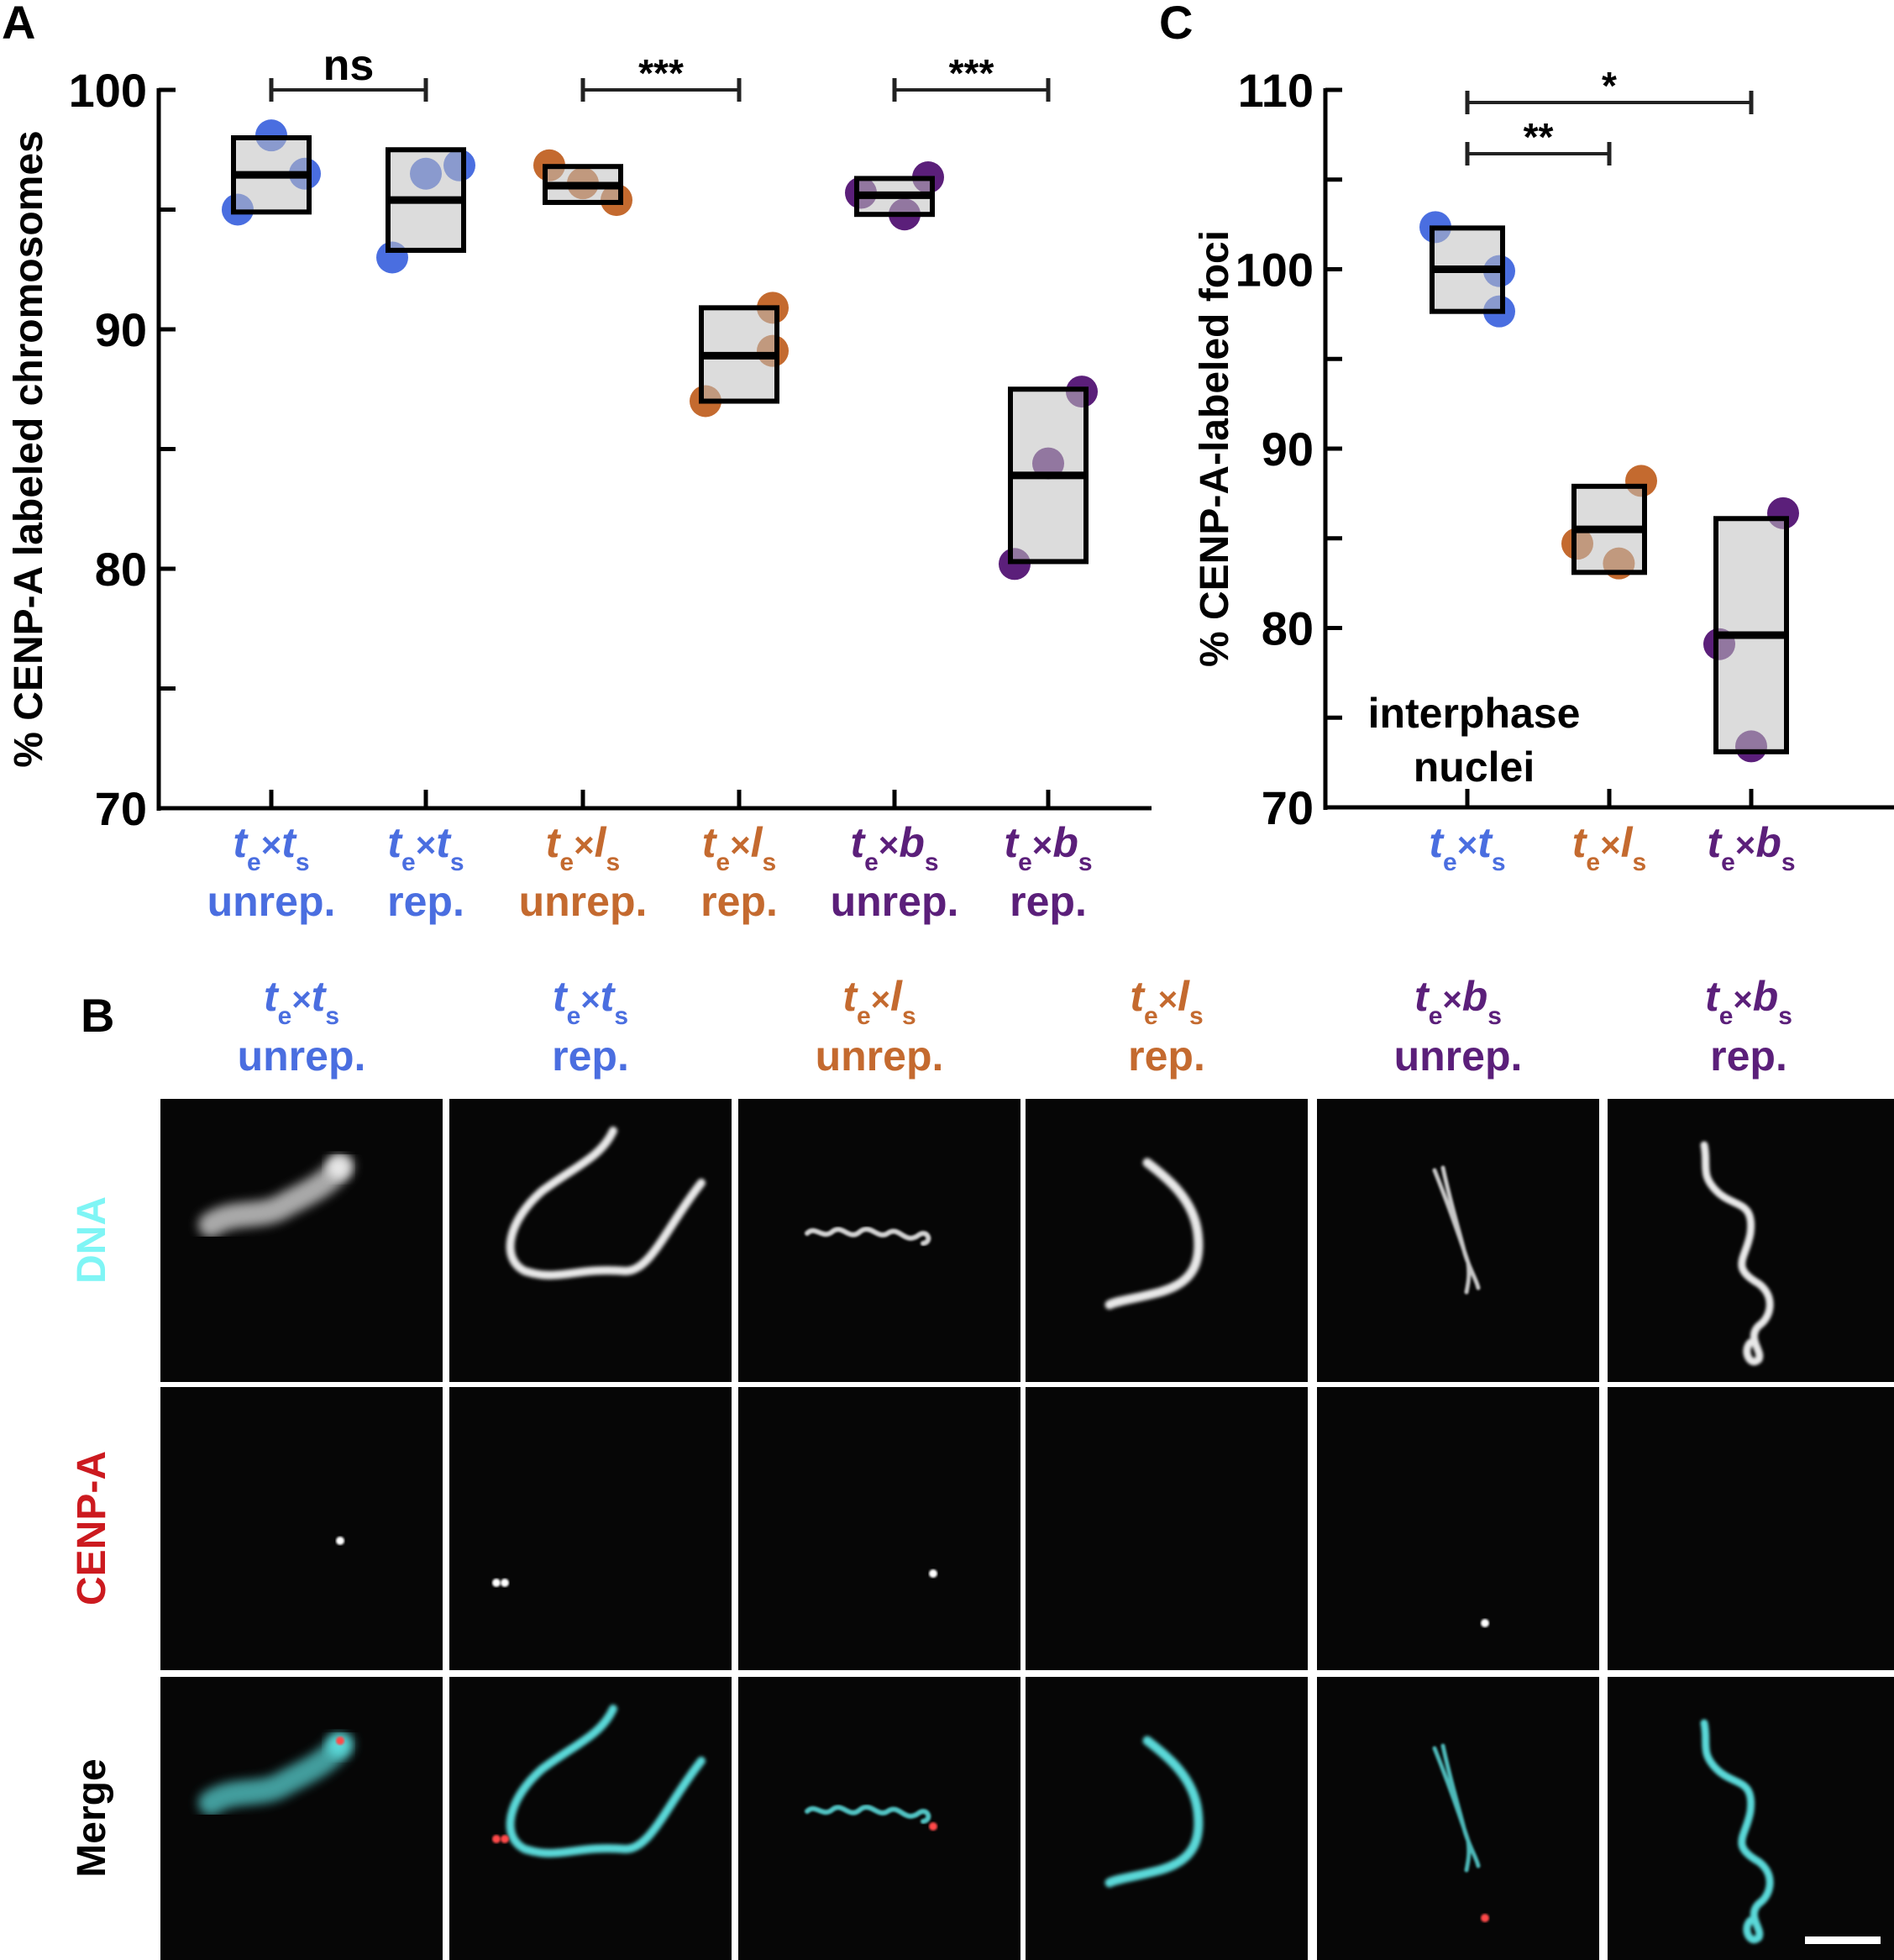 The width and height of the screenshot is (1894, 1960). I want to click on column-header-genotype: te×ts, so click(591, 1004).